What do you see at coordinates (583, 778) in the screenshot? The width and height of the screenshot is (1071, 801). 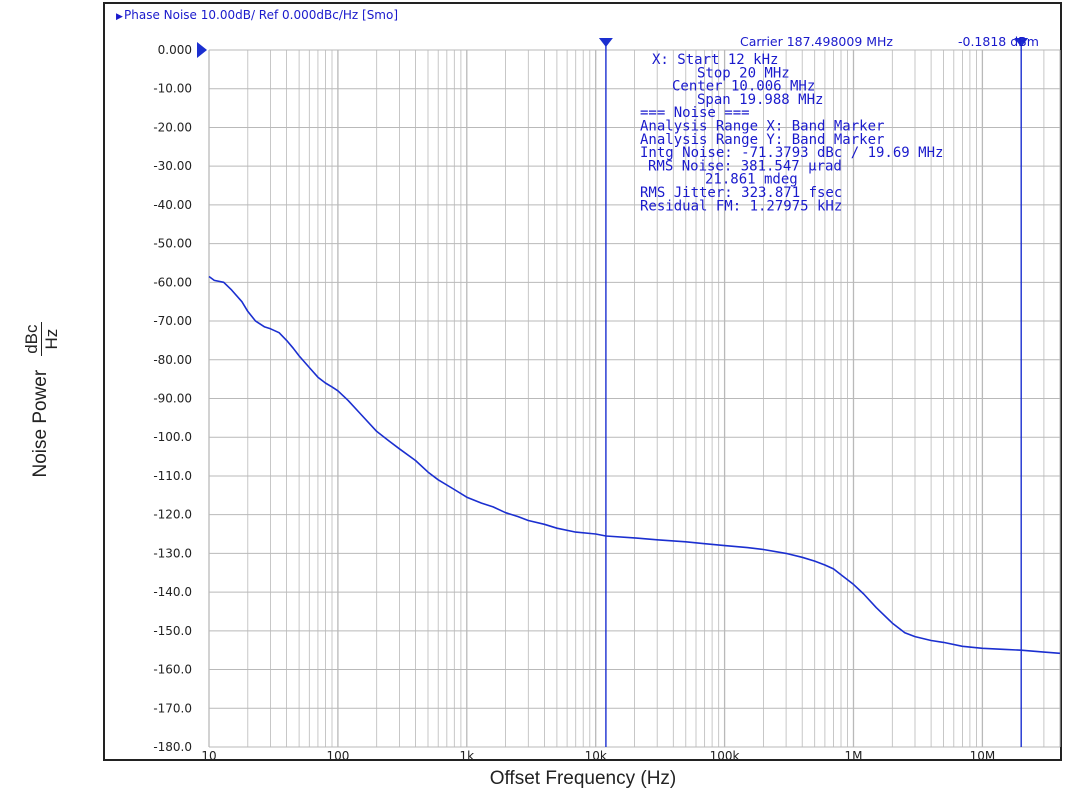 I see `x-axis-label: Offset Frequency (Hz)` at bounding box center [583, 778].